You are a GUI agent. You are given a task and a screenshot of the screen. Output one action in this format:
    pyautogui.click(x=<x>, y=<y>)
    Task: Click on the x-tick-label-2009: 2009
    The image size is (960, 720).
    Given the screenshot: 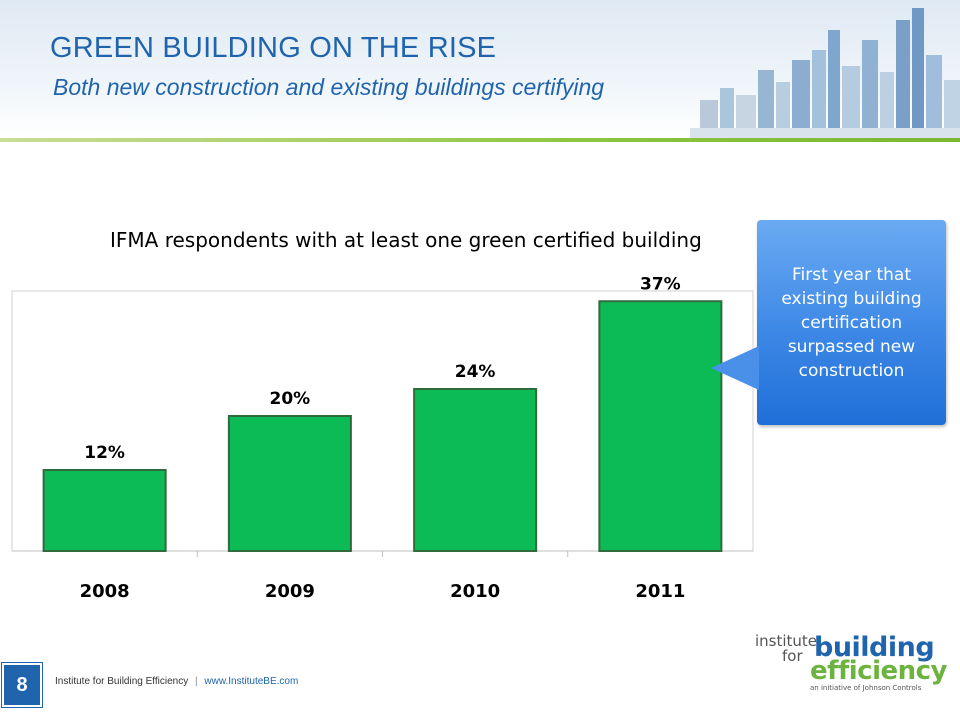 What is the action you would take?
    pyautogui.click(x=290, y=591)
    